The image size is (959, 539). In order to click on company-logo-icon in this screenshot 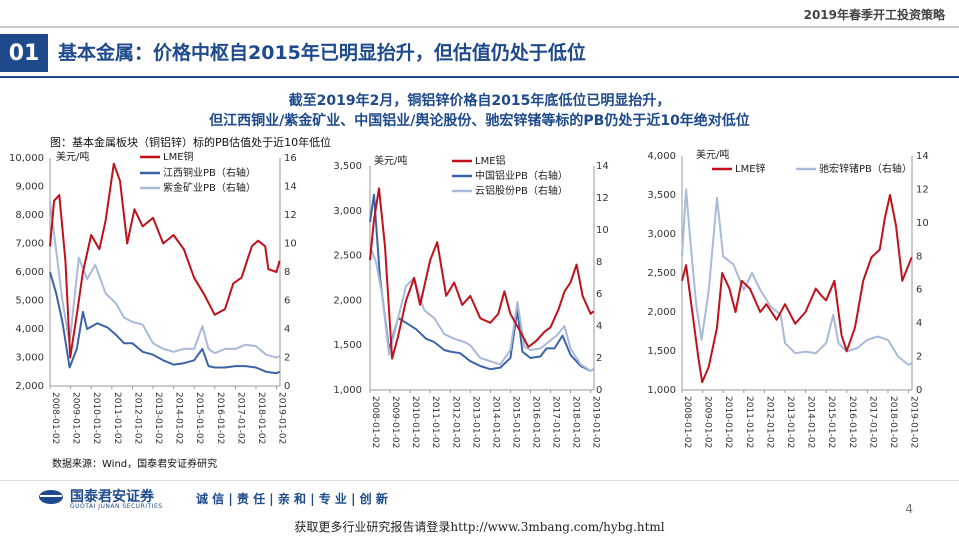, I will do `click(51, 497)`.